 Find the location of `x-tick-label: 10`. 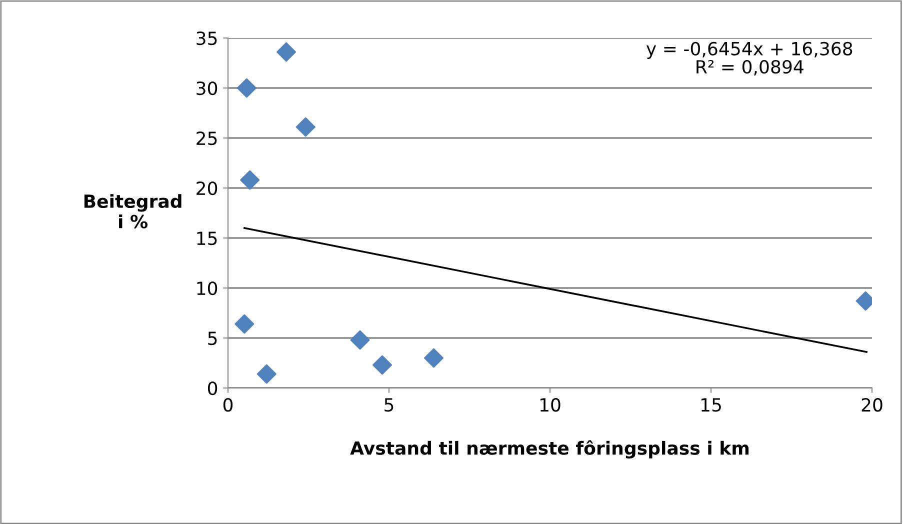

x-tick-label: 10 is located at coordinates (550, 405).